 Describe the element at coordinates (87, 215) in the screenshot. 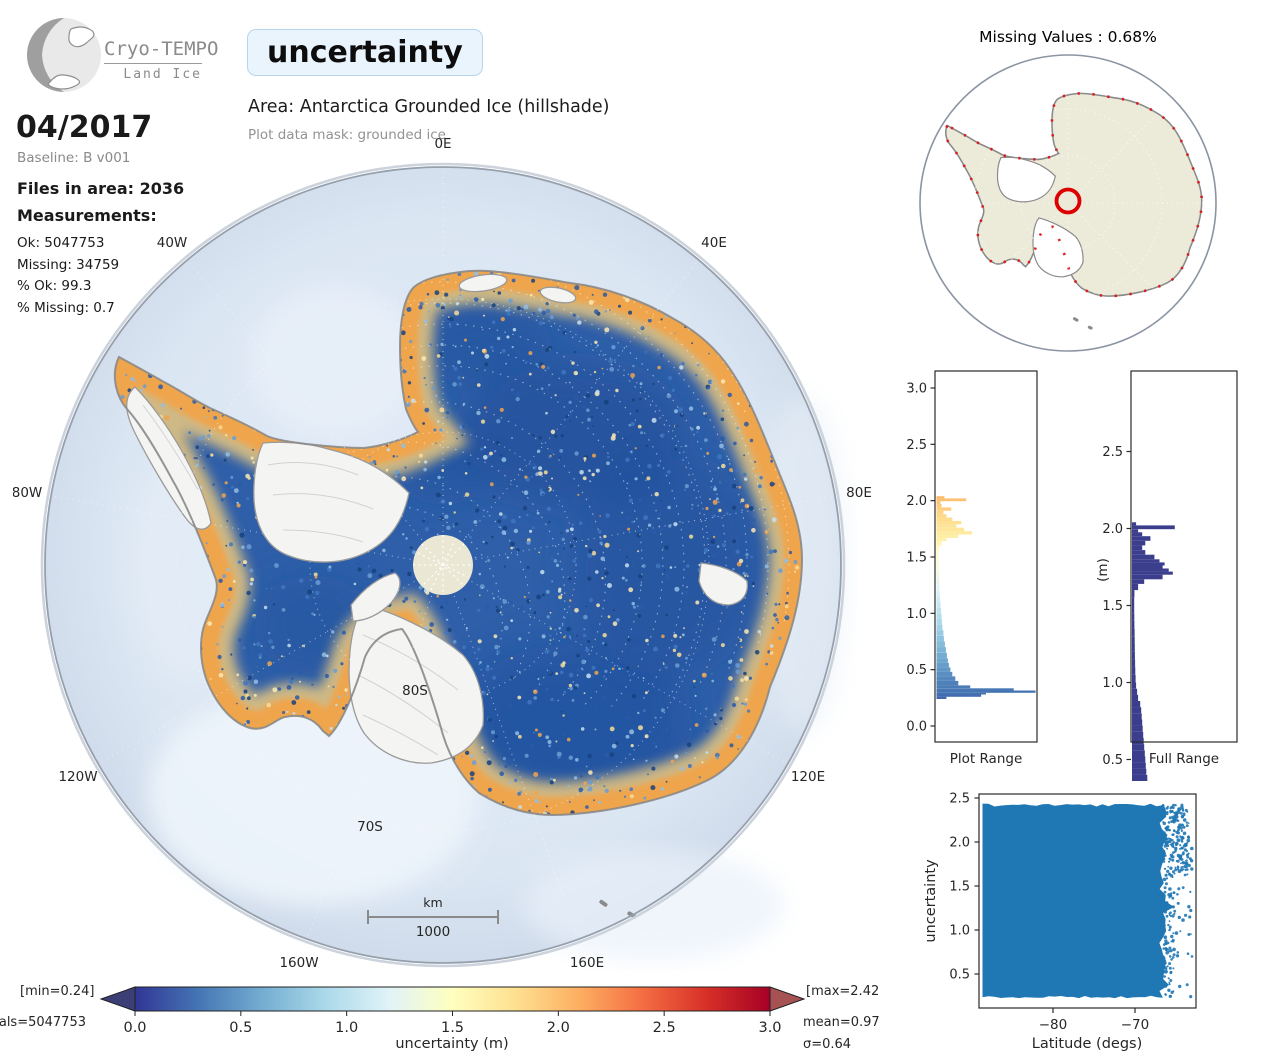

I see `measurements-label: Measurements:` at that location.